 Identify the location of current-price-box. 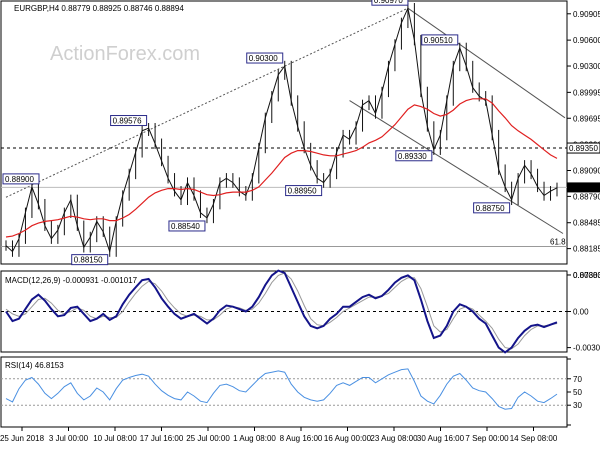
(583, 187).